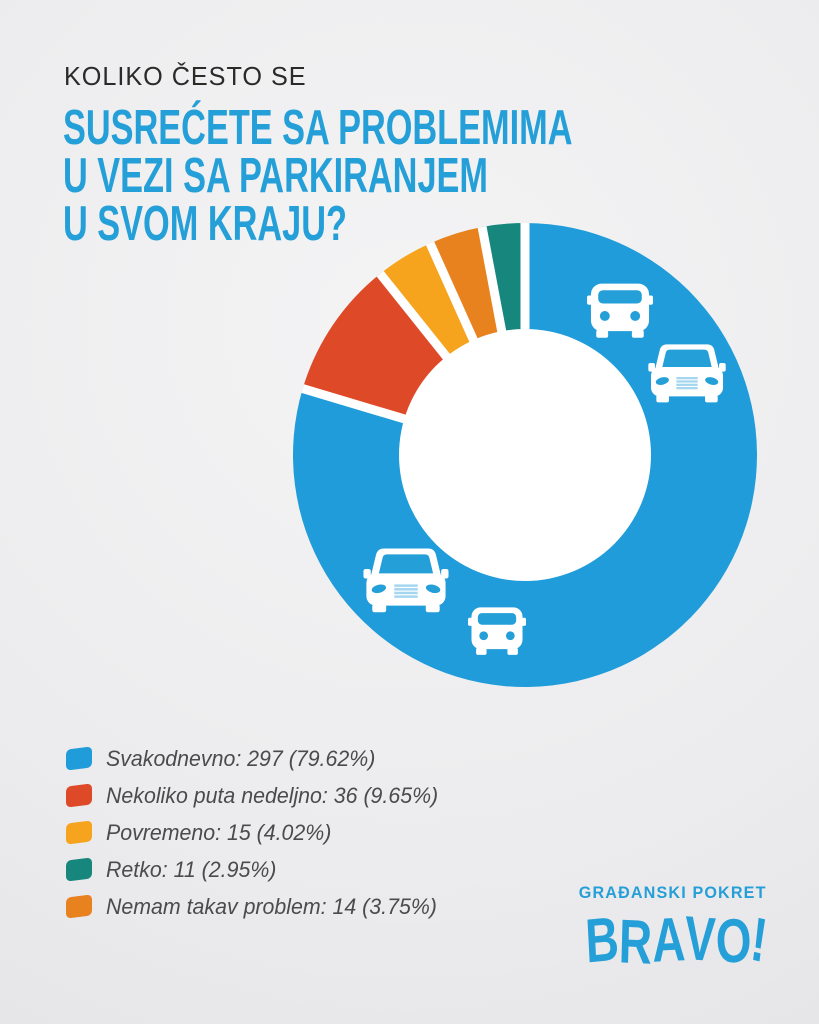  I want to click on headline-line-1: SUSREĆETE SA PROBLEMIMA, so click(318, 128).